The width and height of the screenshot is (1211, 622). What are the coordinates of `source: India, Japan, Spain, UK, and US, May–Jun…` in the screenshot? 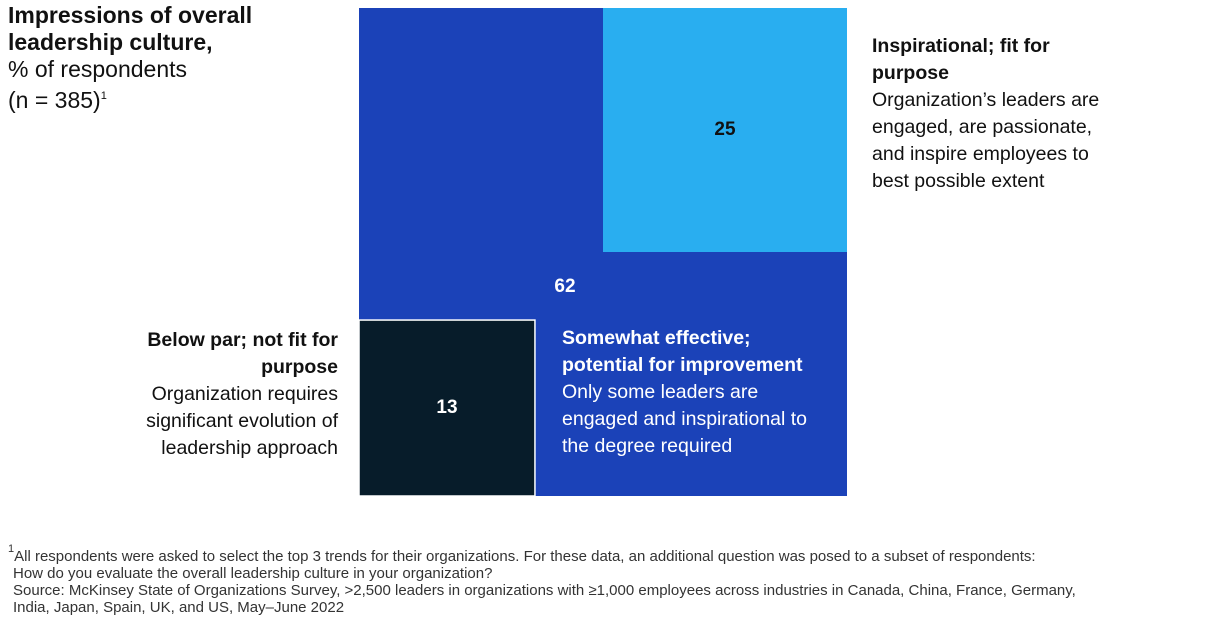 It's located at (179, 607).